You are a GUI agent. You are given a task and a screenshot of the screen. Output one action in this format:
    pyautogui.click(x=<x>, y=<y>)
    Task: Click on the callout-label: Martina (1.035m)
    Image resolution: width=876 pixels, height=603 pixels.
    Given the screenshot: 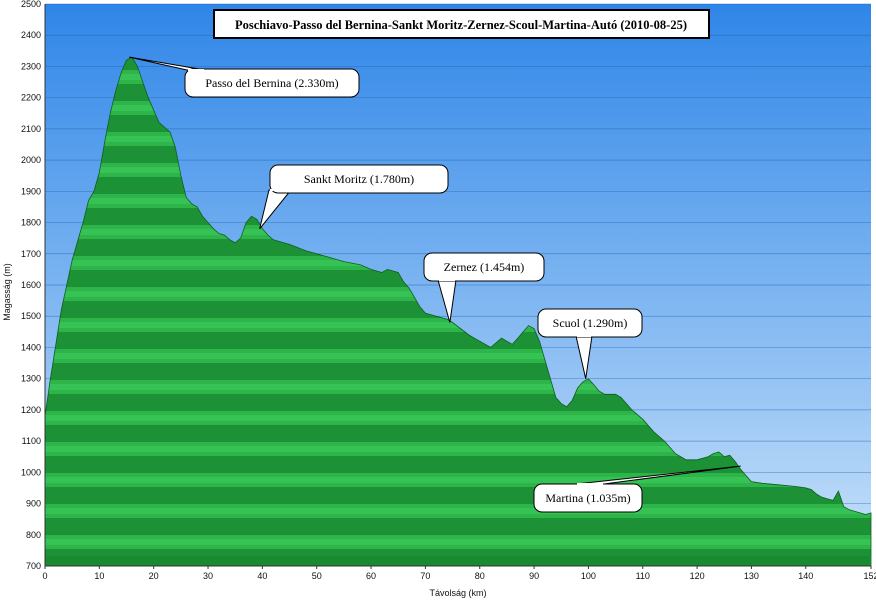 What is the action you would take?
    pyautogui.click(x=587, y=498)
    